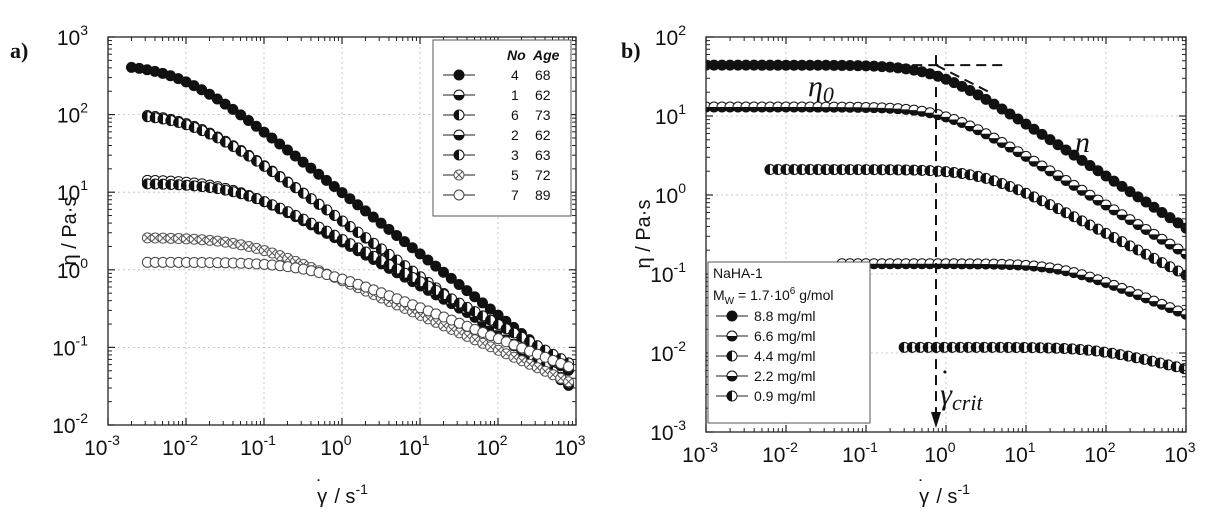 This screenshot has height=521, width=1211. I want to click on legend-entry: 5 72, so click(497, 175).